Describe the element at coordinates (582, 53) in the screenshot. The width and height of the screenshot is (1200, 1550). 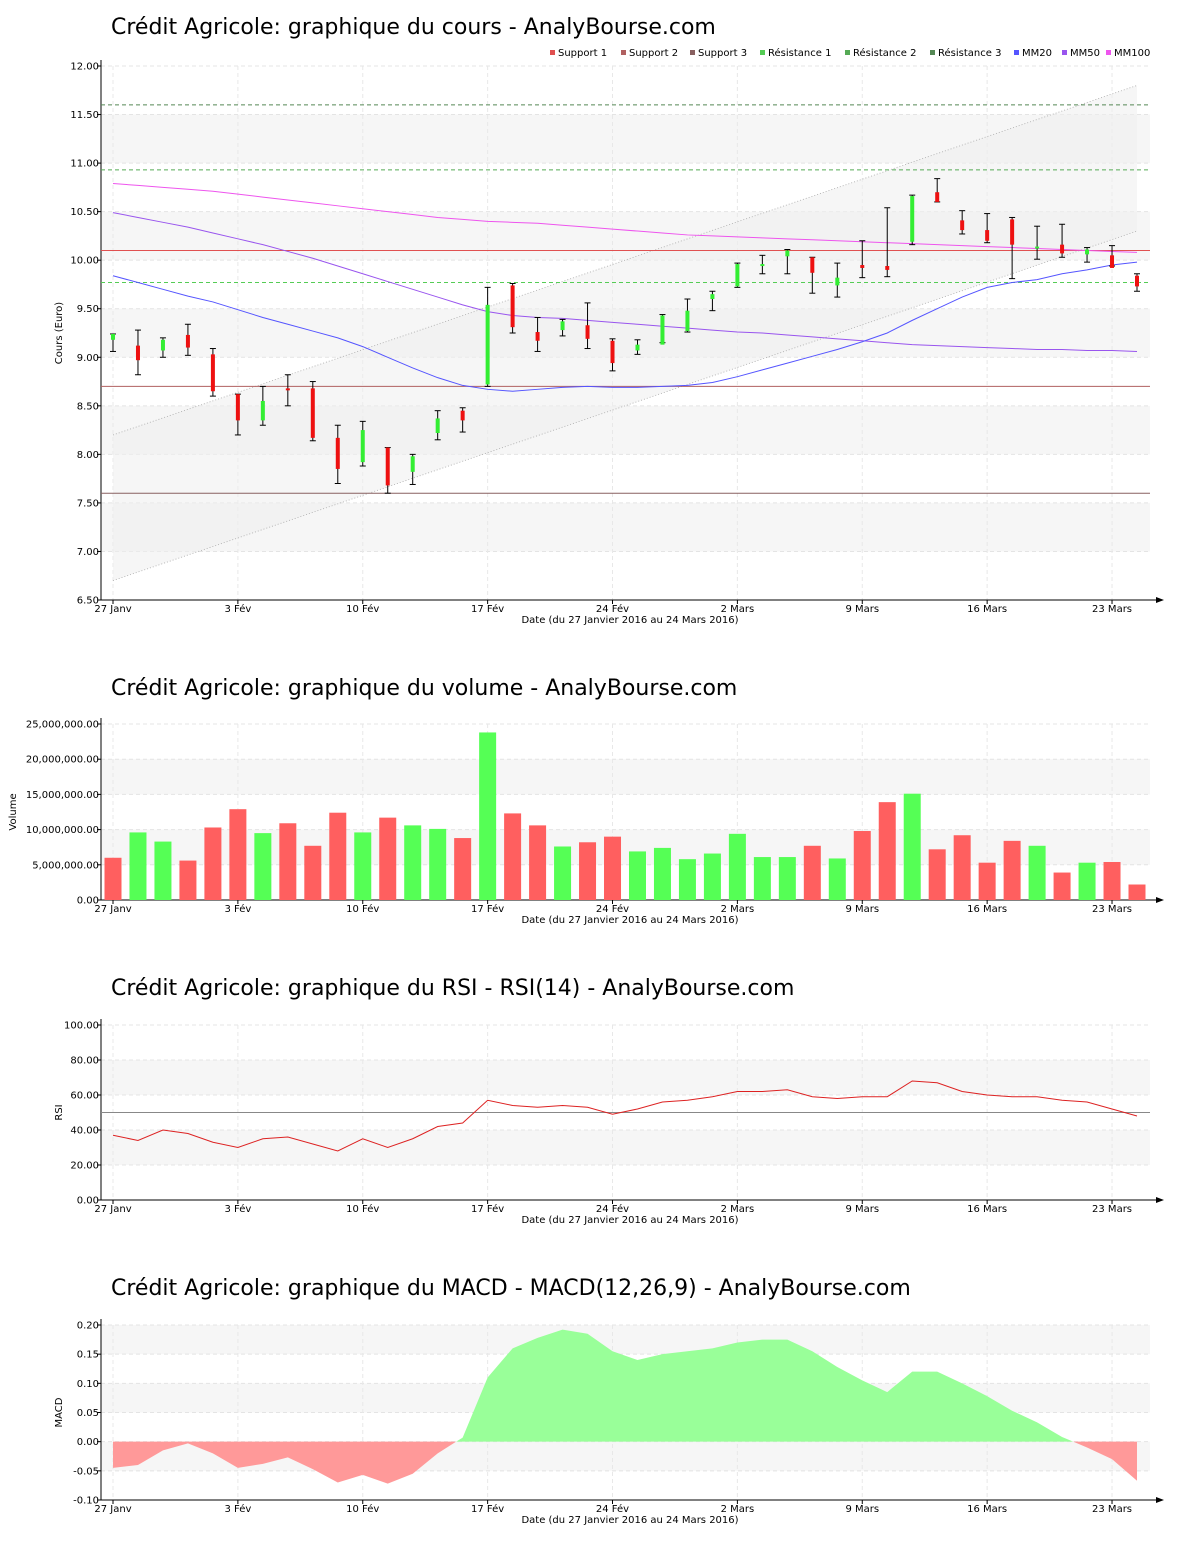
I see `legend-label: Support 1` at that location.